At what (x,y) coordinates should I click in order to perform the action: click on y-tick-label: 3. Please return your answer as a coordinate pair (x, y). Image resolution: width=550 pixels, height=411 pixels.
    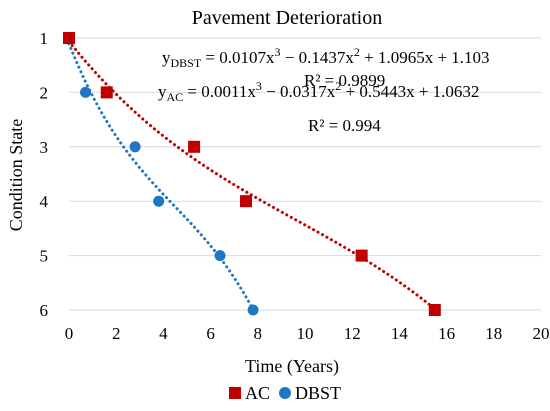
    Looking at the image, I should click on (44, 147).